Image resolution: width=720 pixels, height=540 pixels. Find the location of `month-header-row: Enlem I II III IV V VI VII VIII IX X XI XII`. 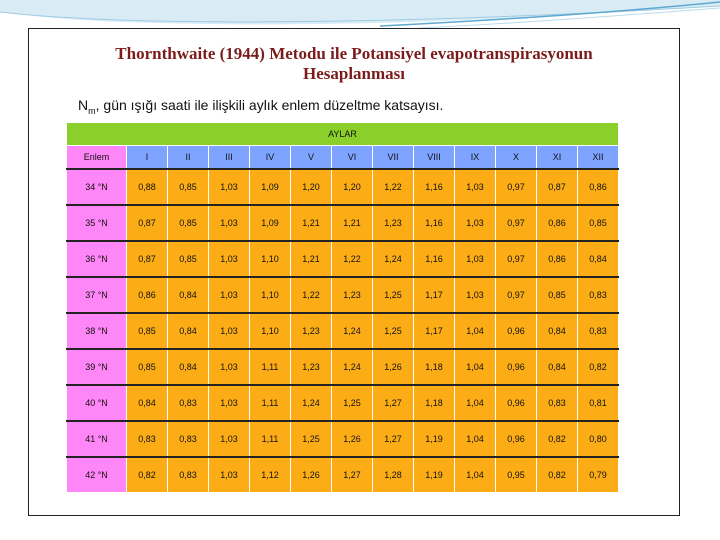

month-header-row: Enlem I II III IV V VI VII VIII IX X XI XII is located at coordinates (342, 157).